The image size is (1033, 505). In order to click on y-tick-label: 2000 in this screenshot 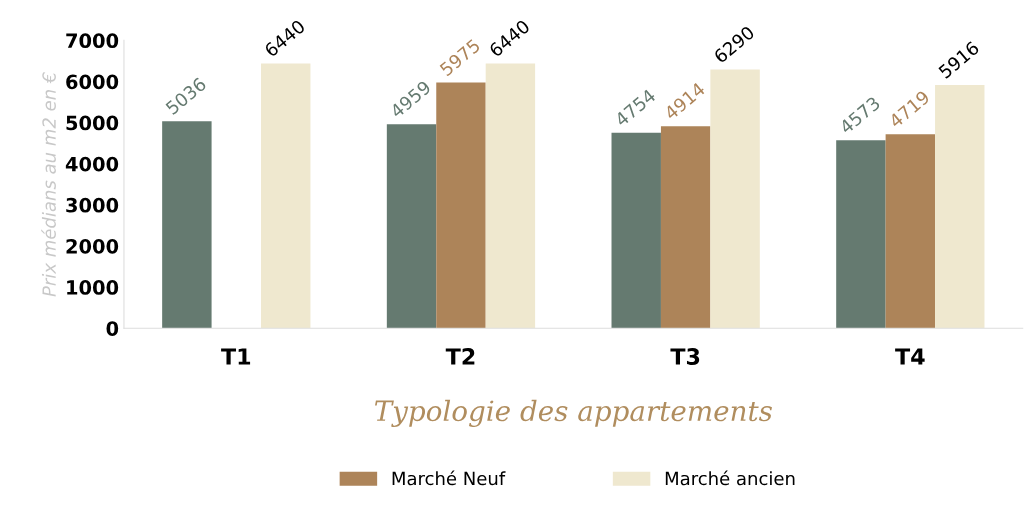, I will do `click(92, 246)`.